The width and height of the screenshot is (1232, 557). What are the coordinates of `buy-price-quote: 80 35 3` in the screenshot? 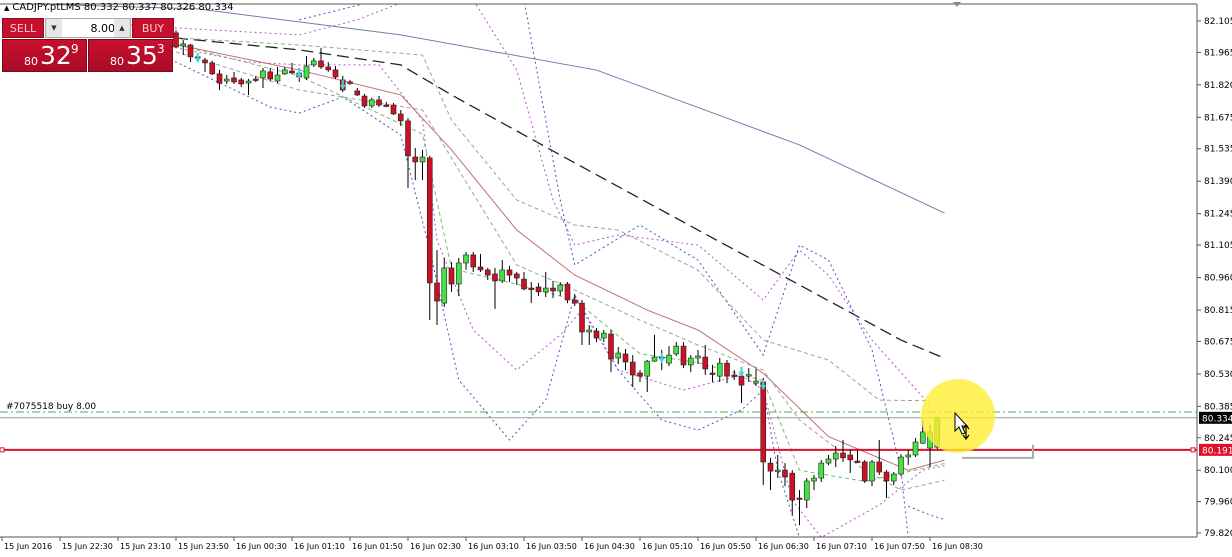 It's located at (130, 55).